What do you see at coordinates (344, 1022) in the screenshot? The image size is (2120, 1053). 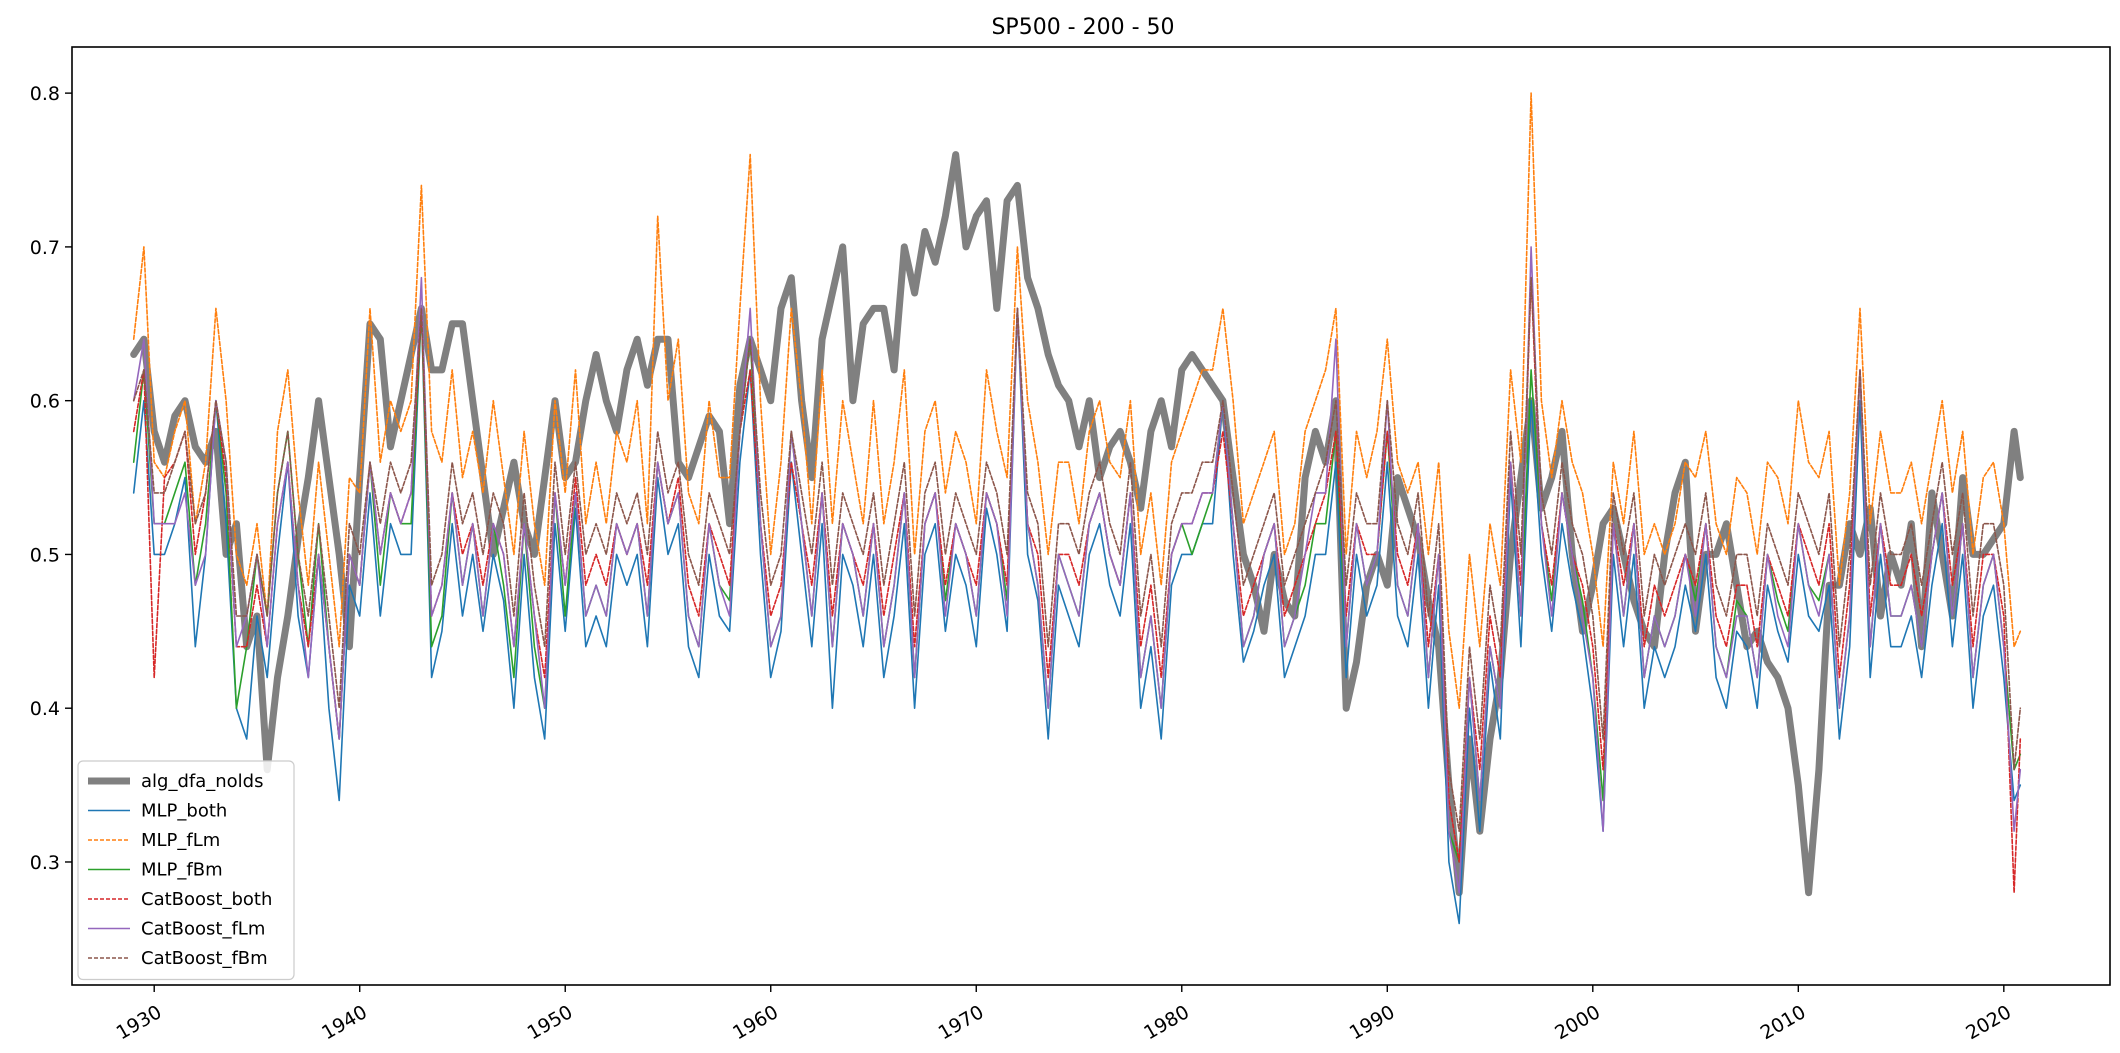 I see `x-tick-label: 1940` at bounding box center [344, 1022].